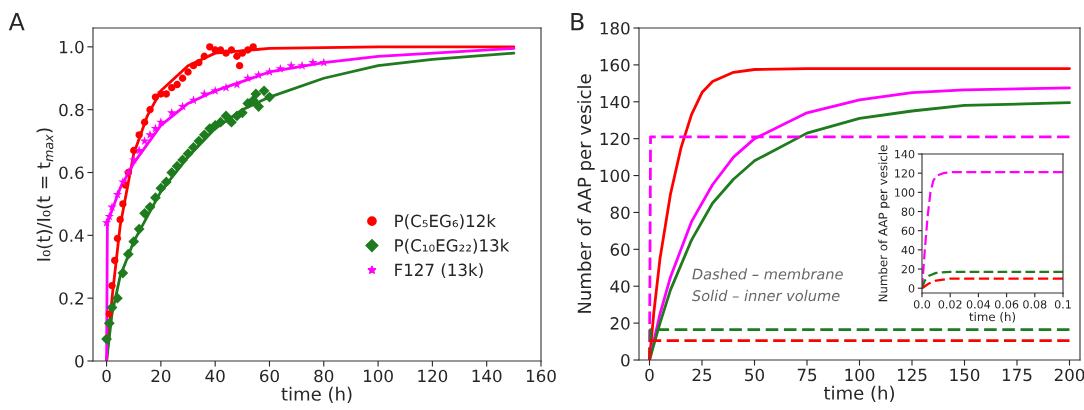 The height and width of the screenshot is (410, 1084). I want to click on y-tick-label: 0.2, so click(71, 298).